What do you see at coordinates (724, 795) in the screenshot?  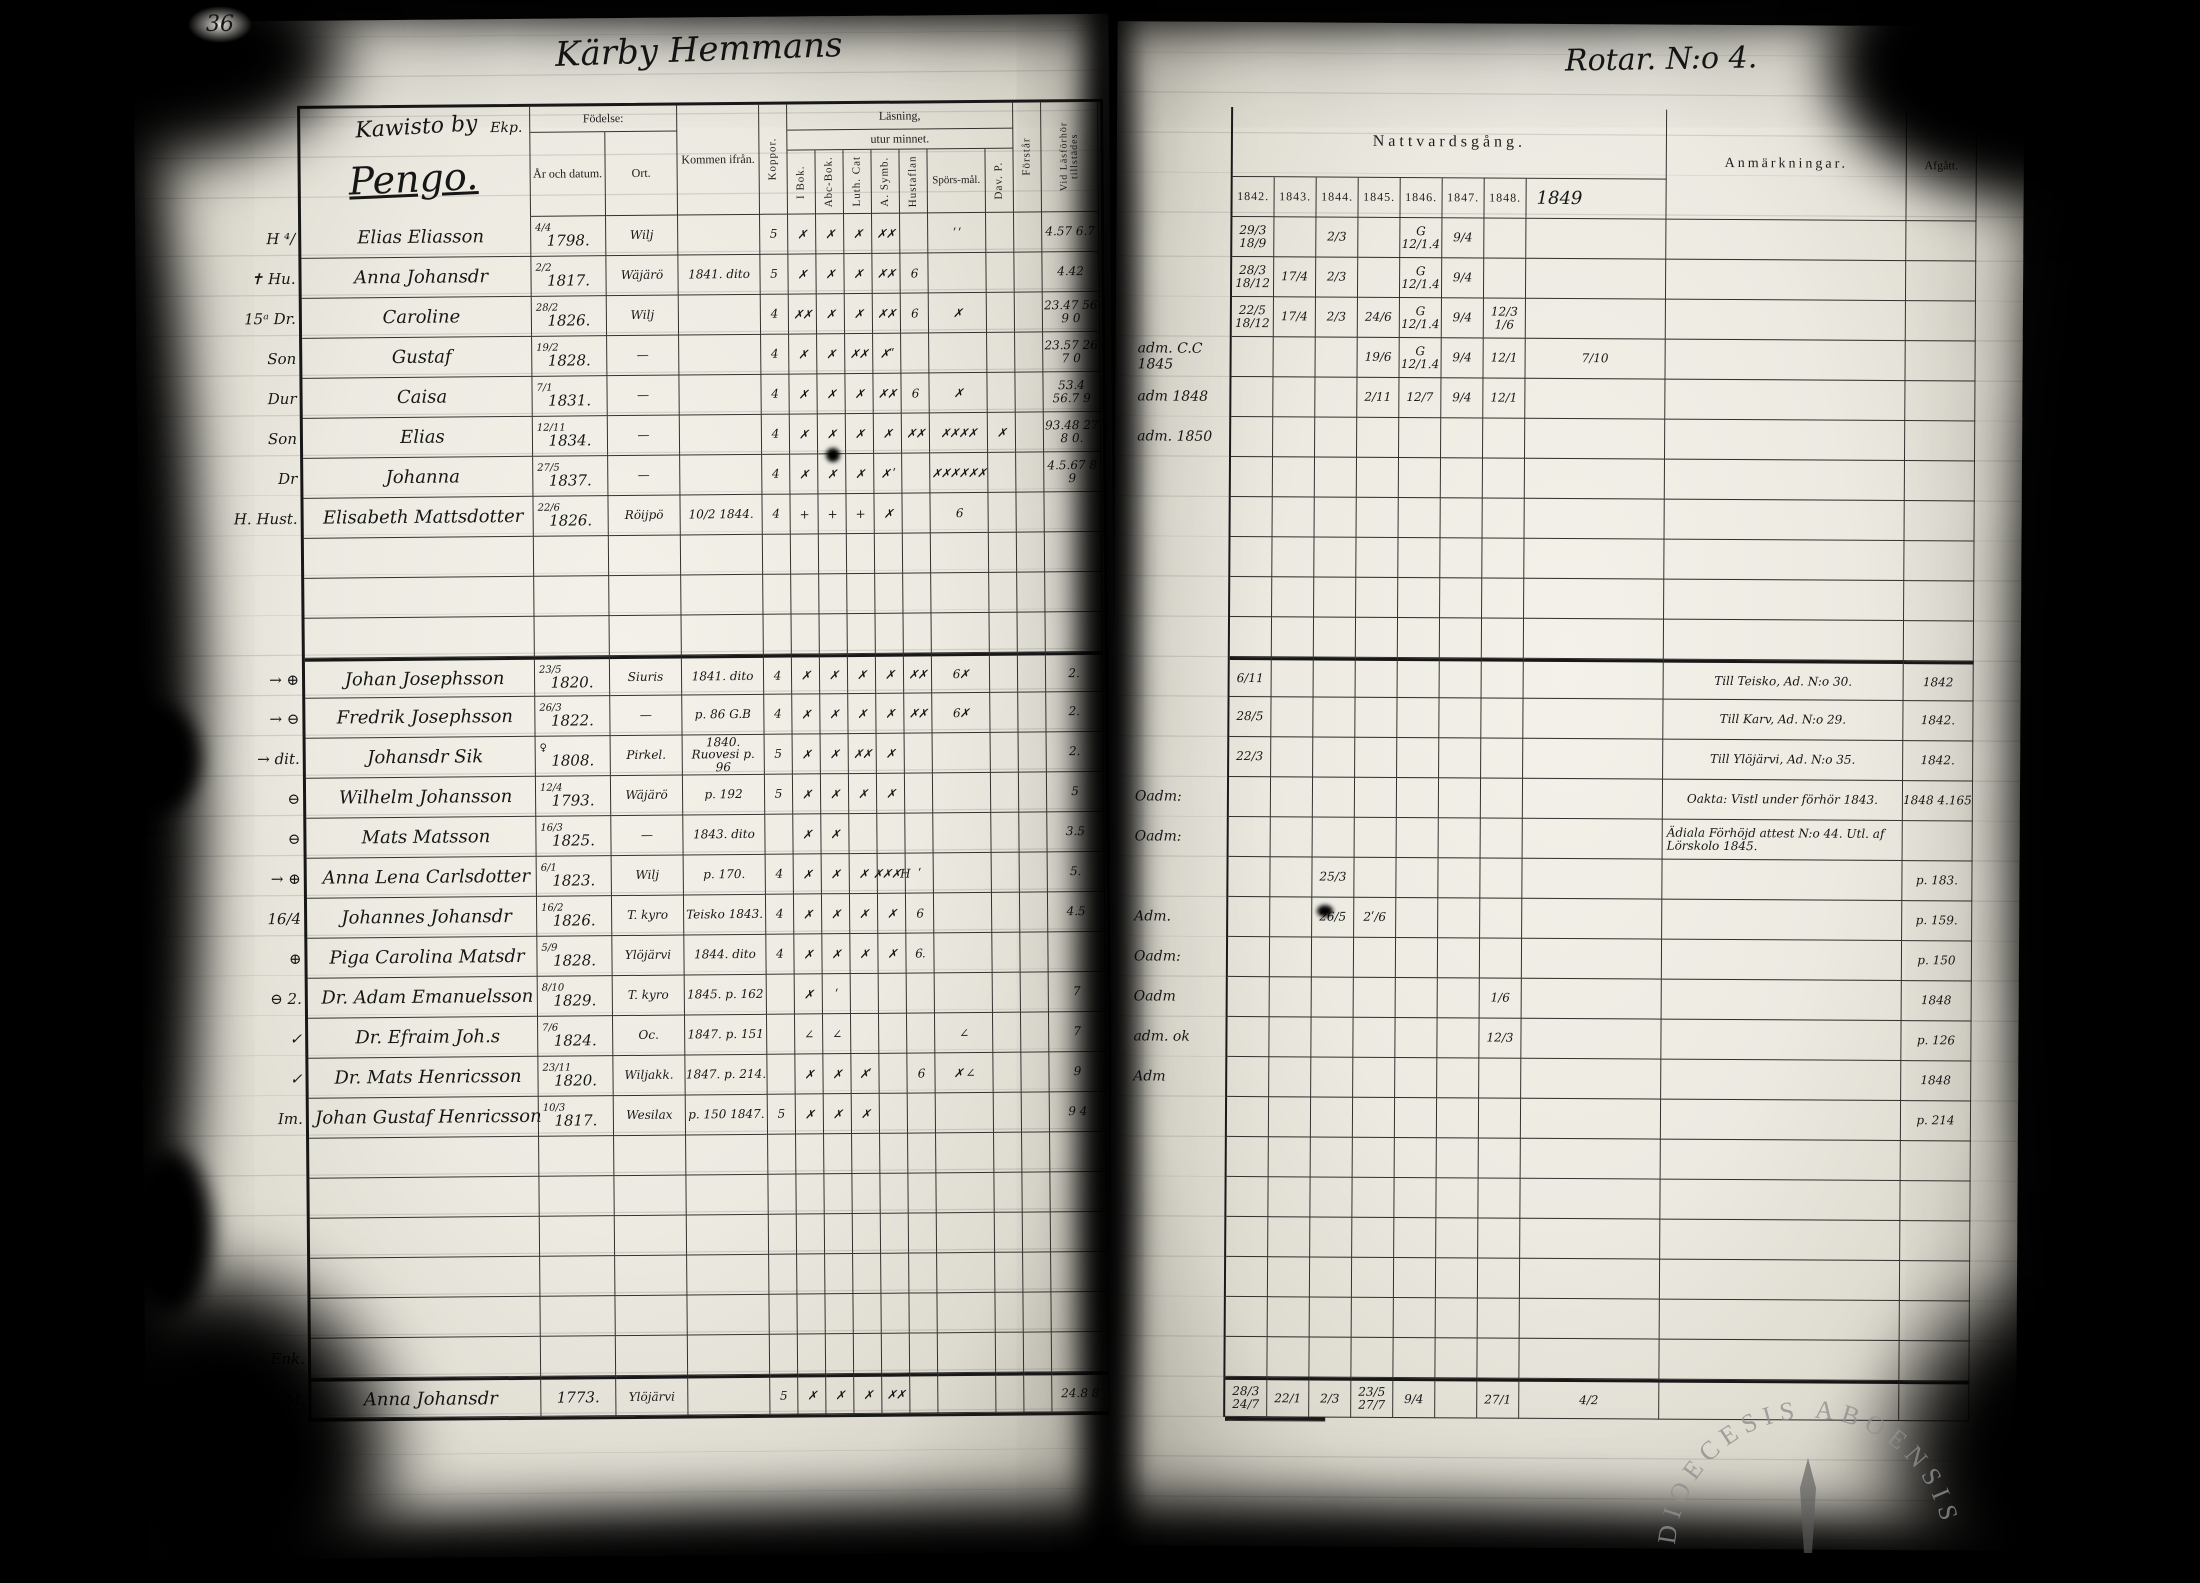 I see `arrived-from-cell: p. 192` at bounding box center [724, 795].